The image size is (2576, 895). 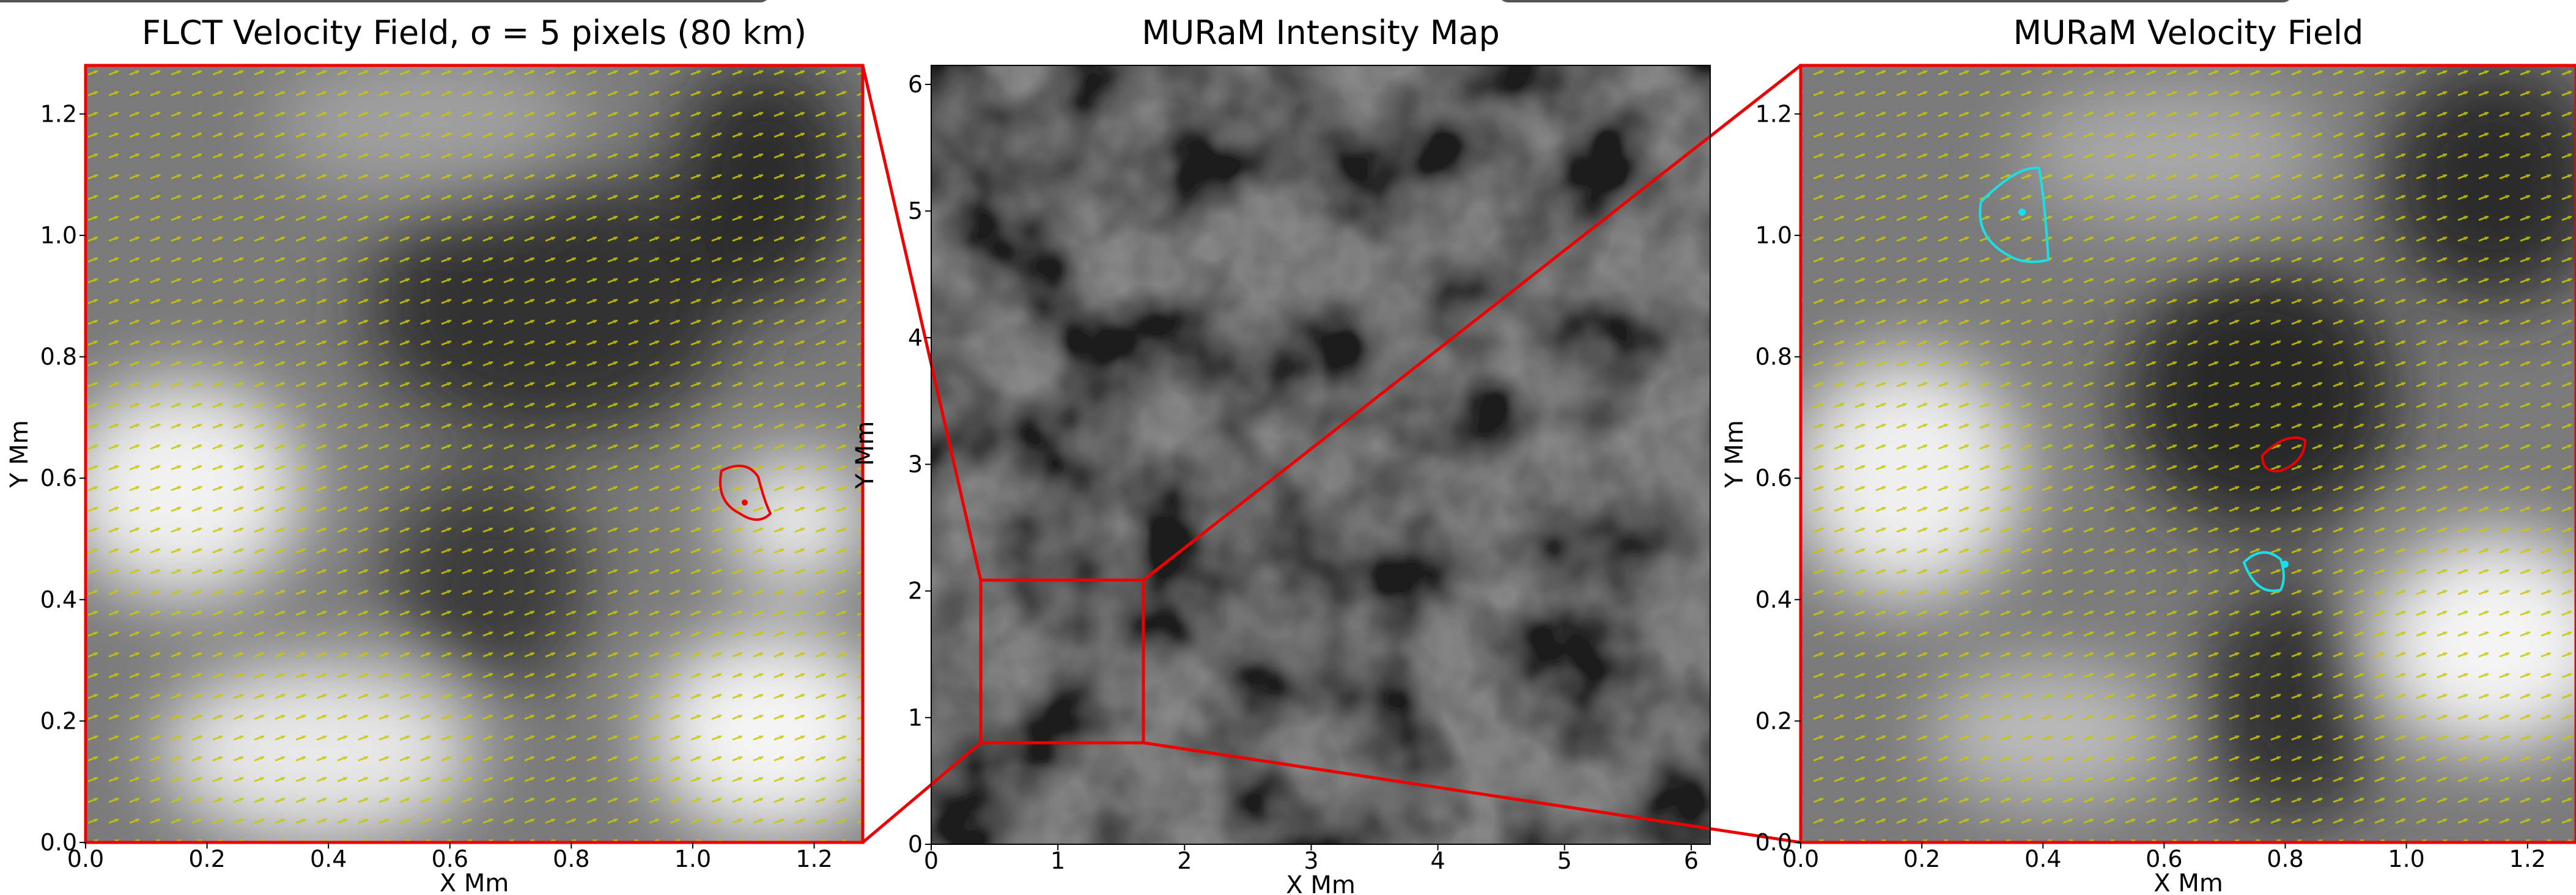 I want to click on x-tick-label: 0, so click(x=932, y=860).